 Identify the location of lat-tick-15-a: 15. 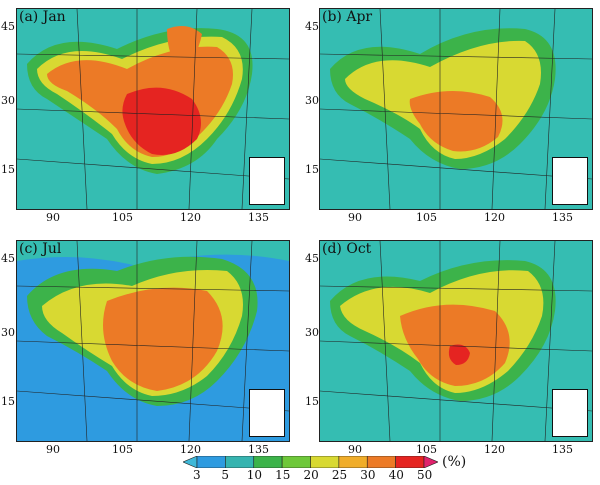
(8, 169).